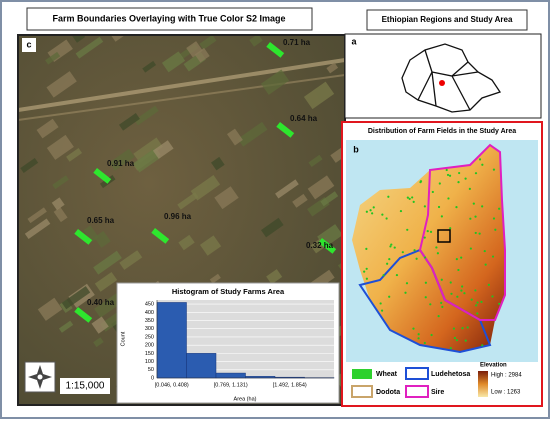 The image size is (550, 424). What do you see at coordinates (320, 245) in the screenshot?
I see `farm-area-label: 0.32 ha` at bounding box center [320, 245].